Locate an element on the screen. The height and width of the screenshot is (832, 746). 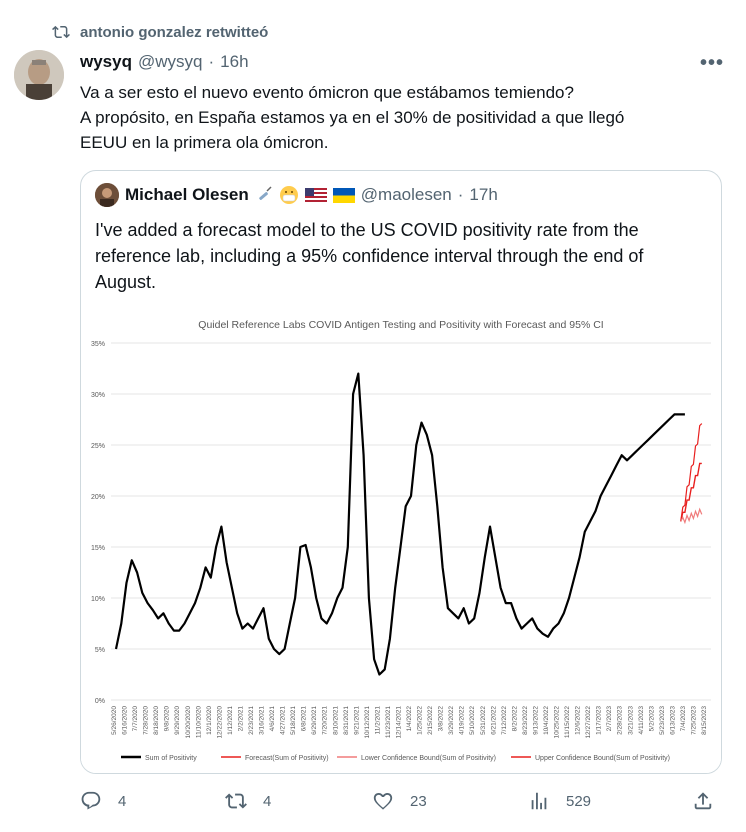
x-tick-label: 12/27/2022 is located at coordinates (588, 722).